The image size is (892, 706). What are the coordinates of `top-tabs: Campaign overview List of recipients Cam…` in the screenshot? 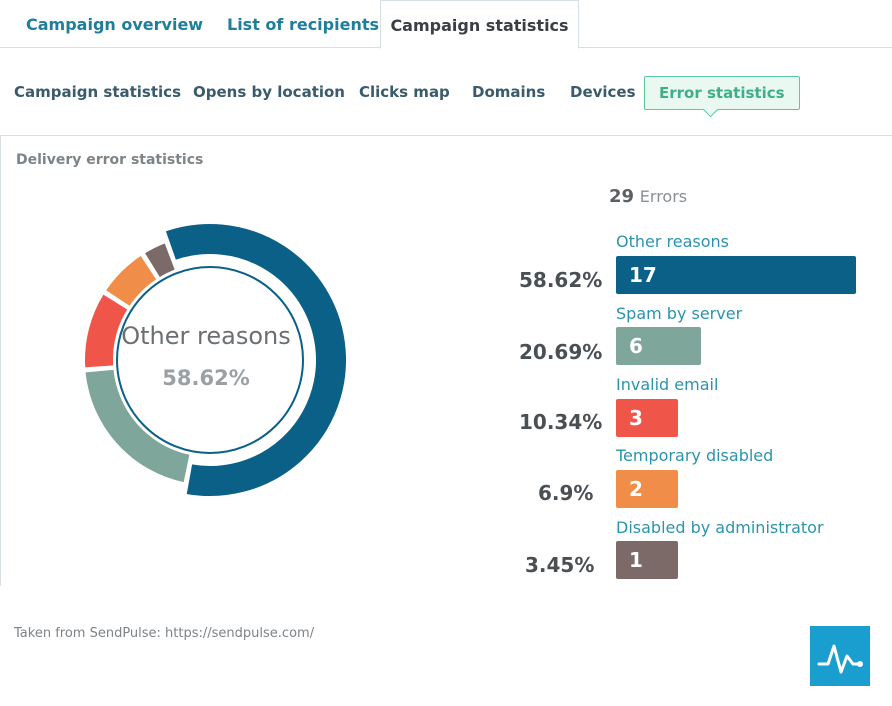 It's located at (446, 24).